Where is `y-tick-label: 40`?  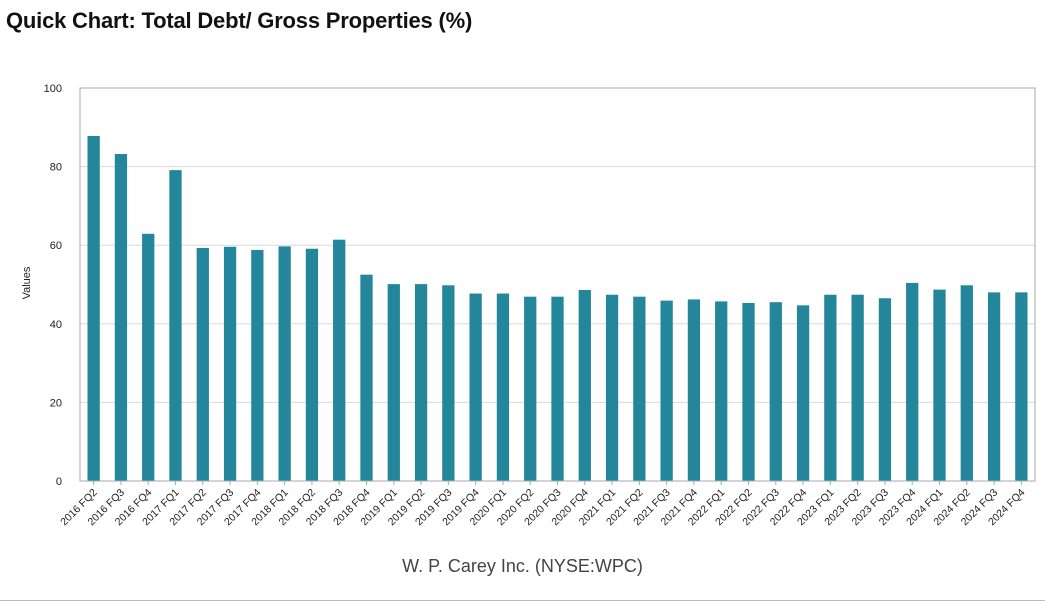 y-tick-label: 40 is located at coordinates (56, 325).